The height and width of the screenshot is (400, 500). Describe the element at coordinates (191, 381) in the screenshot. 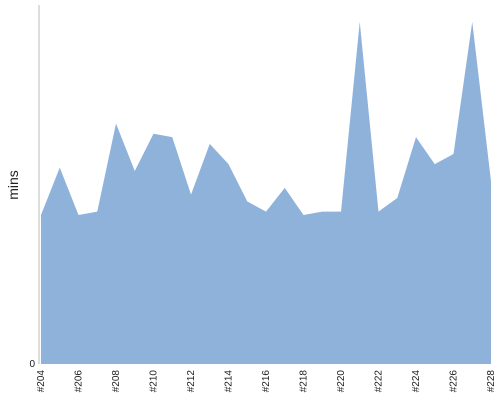

I see `x-tick-label: #212` at that location.